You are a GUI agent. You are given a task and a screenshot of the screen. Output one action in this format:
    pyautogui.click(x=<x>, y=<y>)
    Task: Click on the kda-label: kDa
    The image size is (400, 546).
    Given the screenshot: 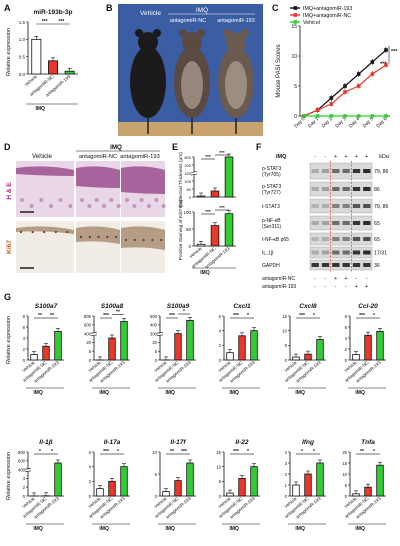 What is the action you would take?
    pyautogui.click(x=384, y=157)
    